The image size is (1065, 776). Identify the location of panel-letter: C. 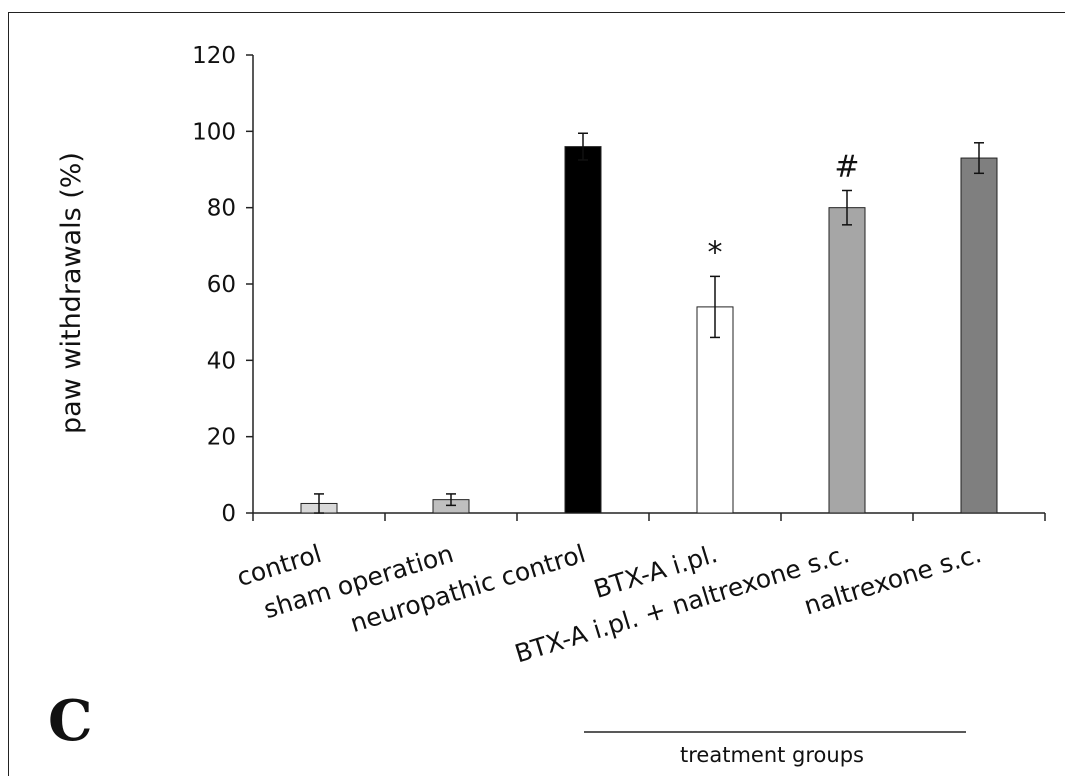
(70, 721).